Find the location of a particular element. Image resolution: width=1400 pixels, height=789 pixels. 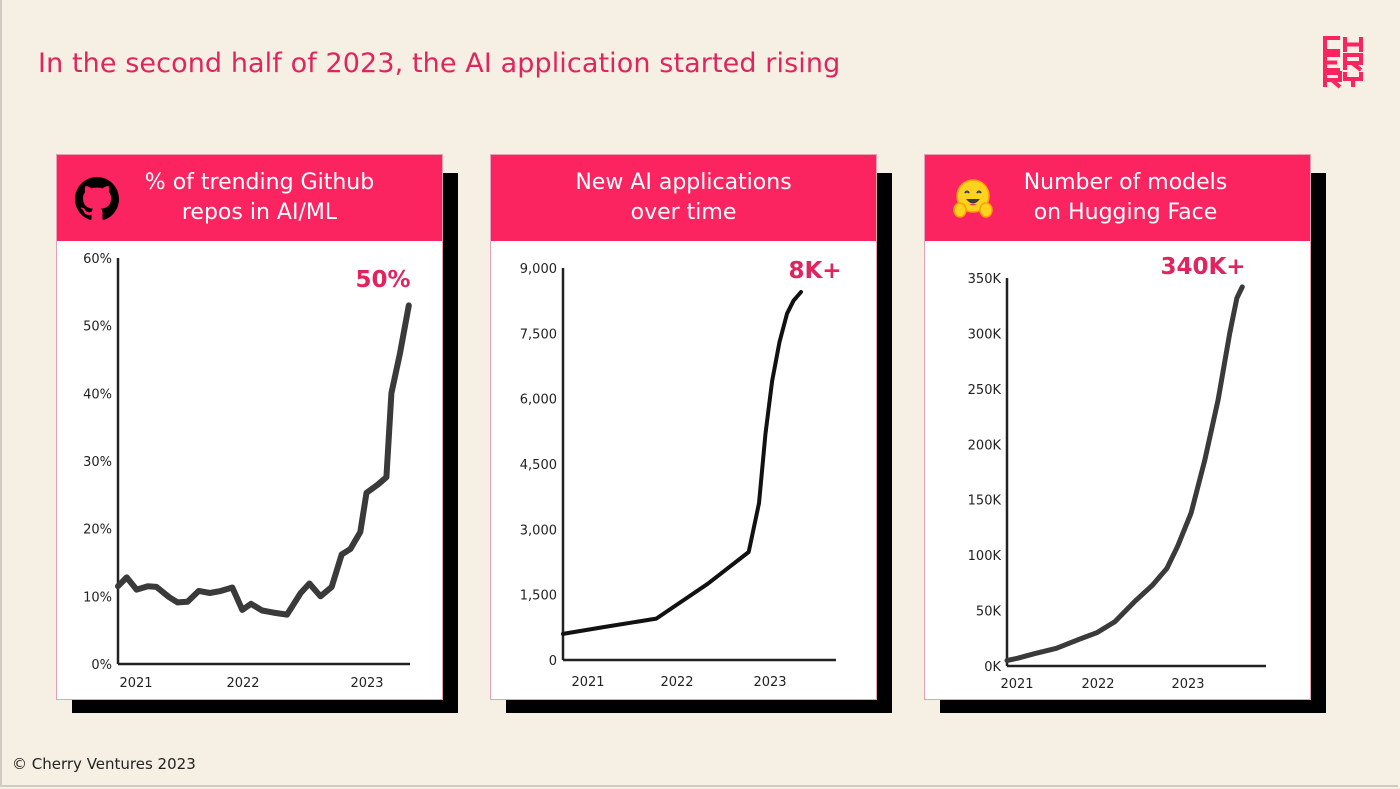

y-tick-label: 9,000 is located at coordinates (538, 269).